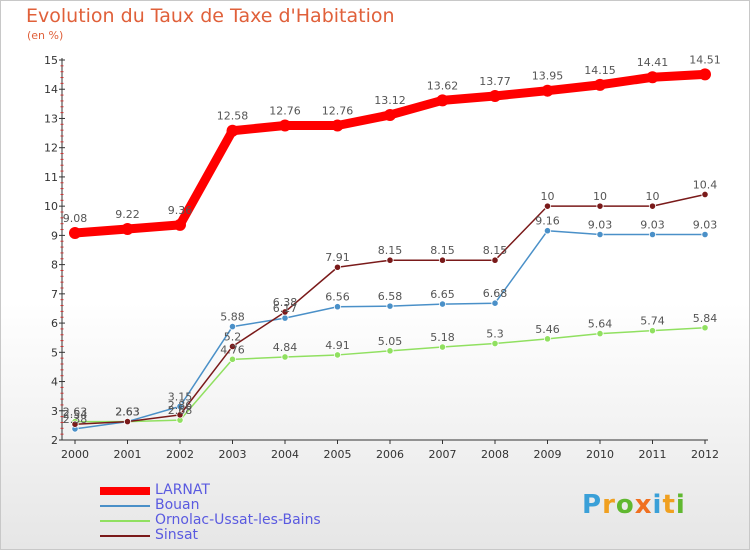 Image resolution: width=750 pixels, height=550 pixels. I want to click on data-label: 5.18, so click(442, 337).